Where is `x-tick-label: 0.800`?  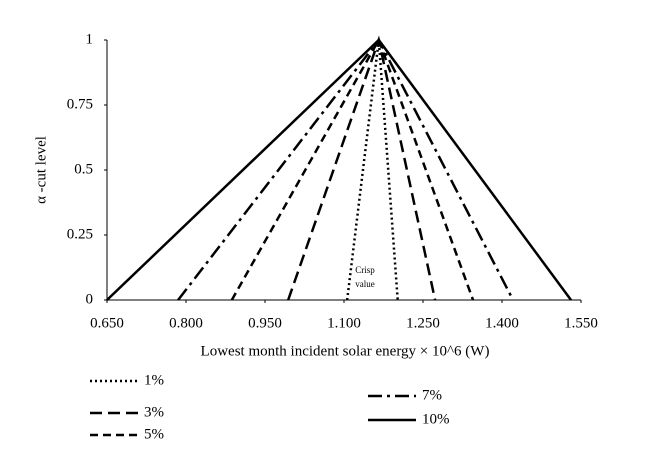 x-tick-label: 0.800 is located at coordinates (186, 323).